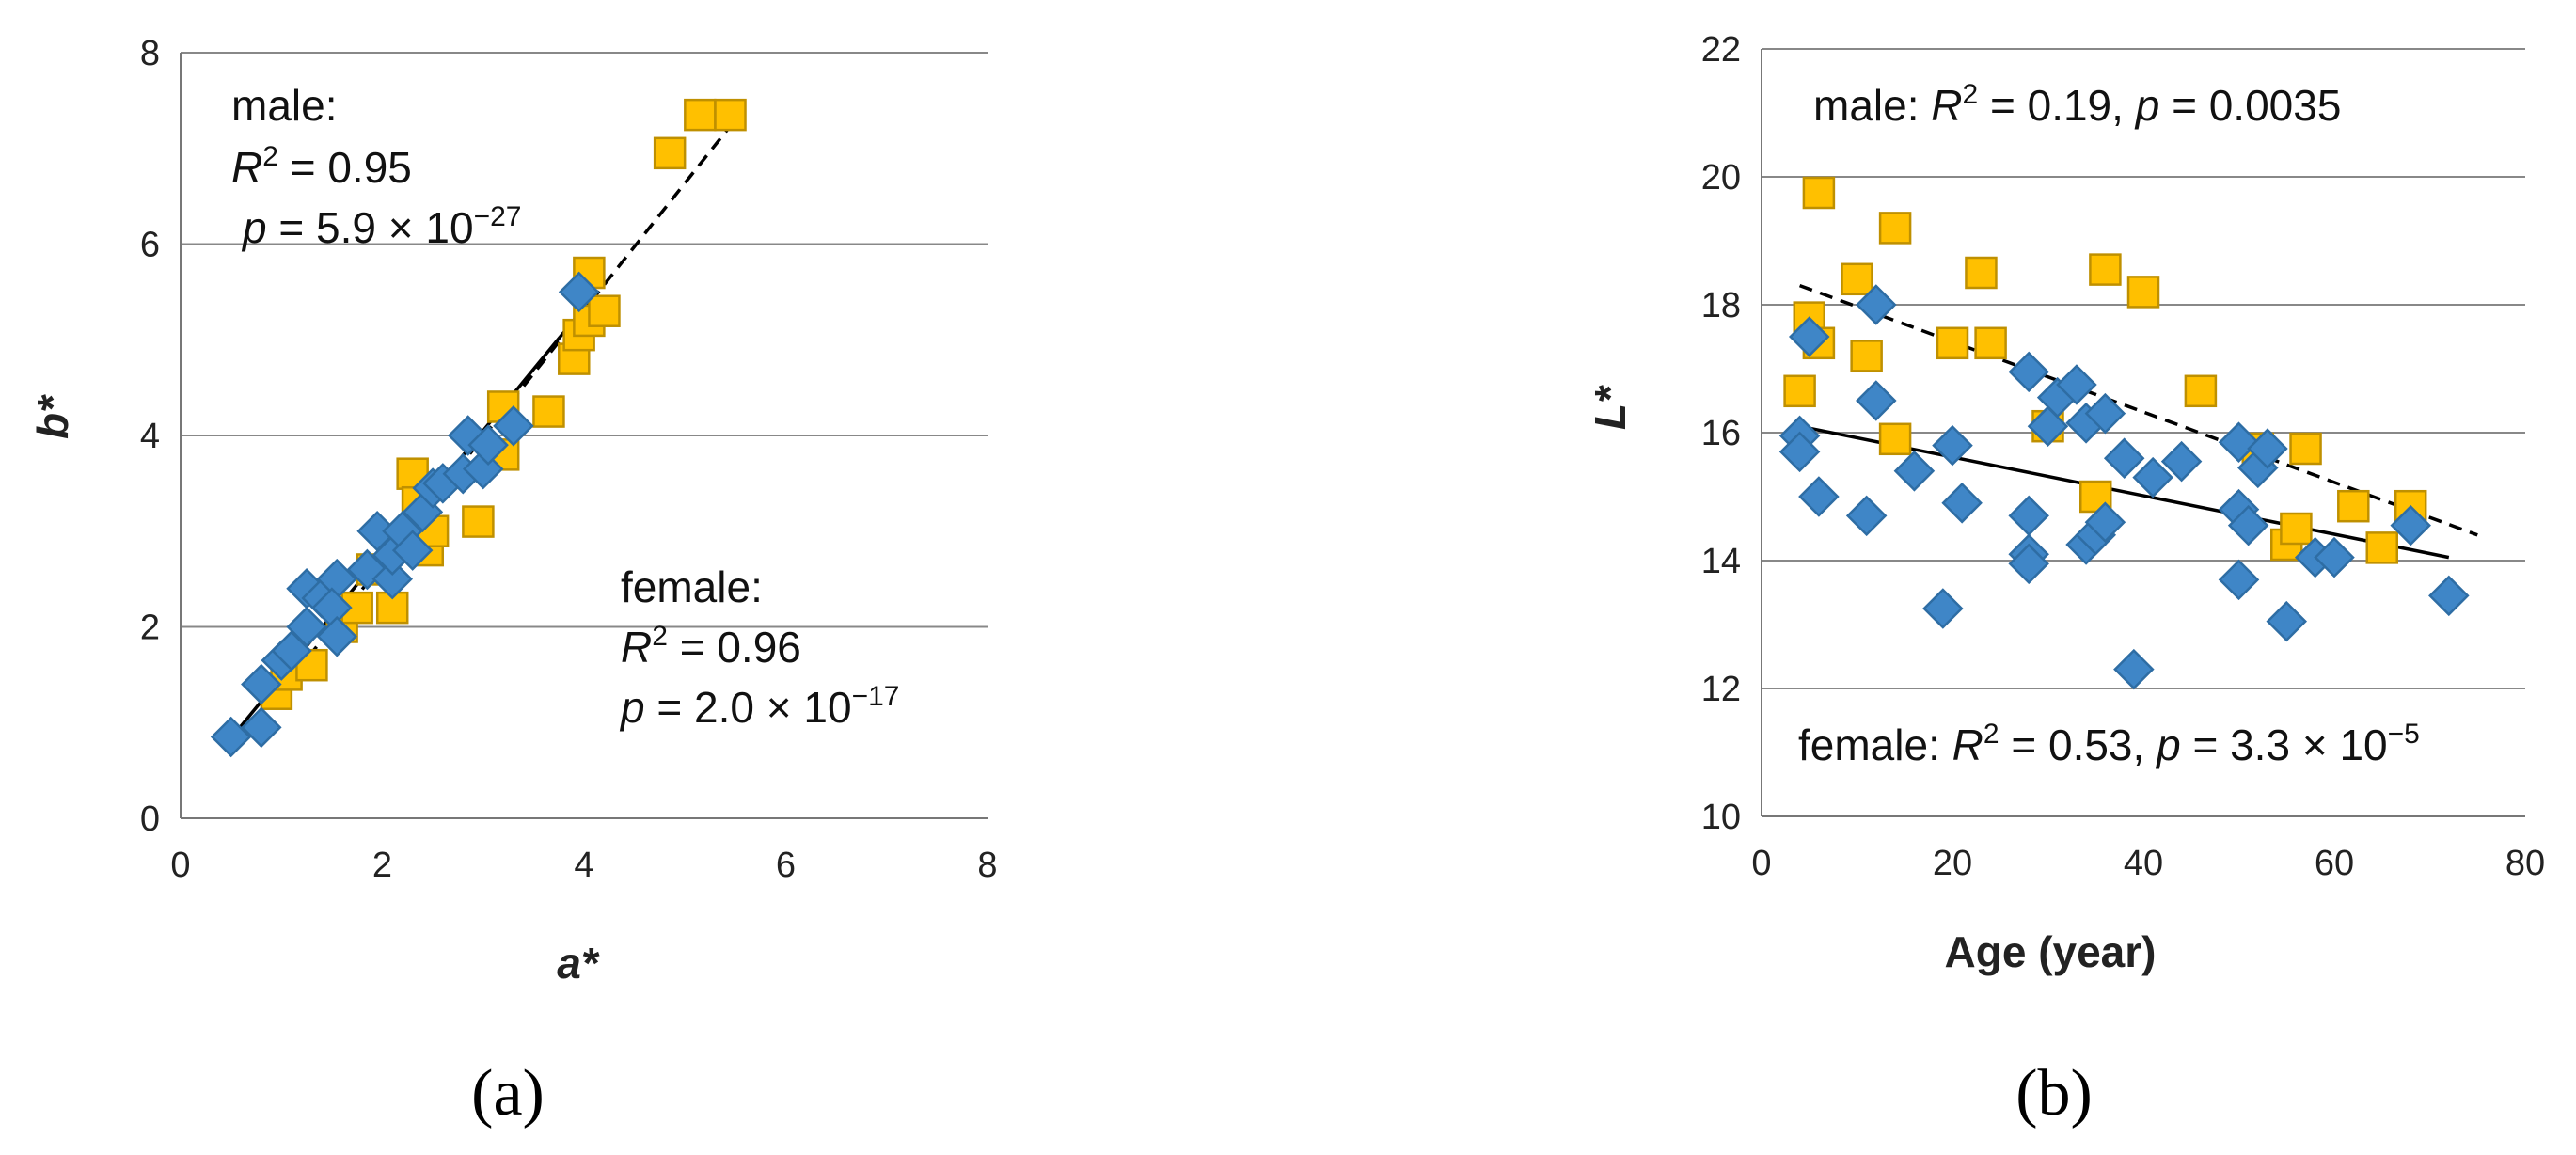 This screenshot has height=1155, width=2576. I want to click on chart-b-x-tick-label: 20, so click(1952, 863).